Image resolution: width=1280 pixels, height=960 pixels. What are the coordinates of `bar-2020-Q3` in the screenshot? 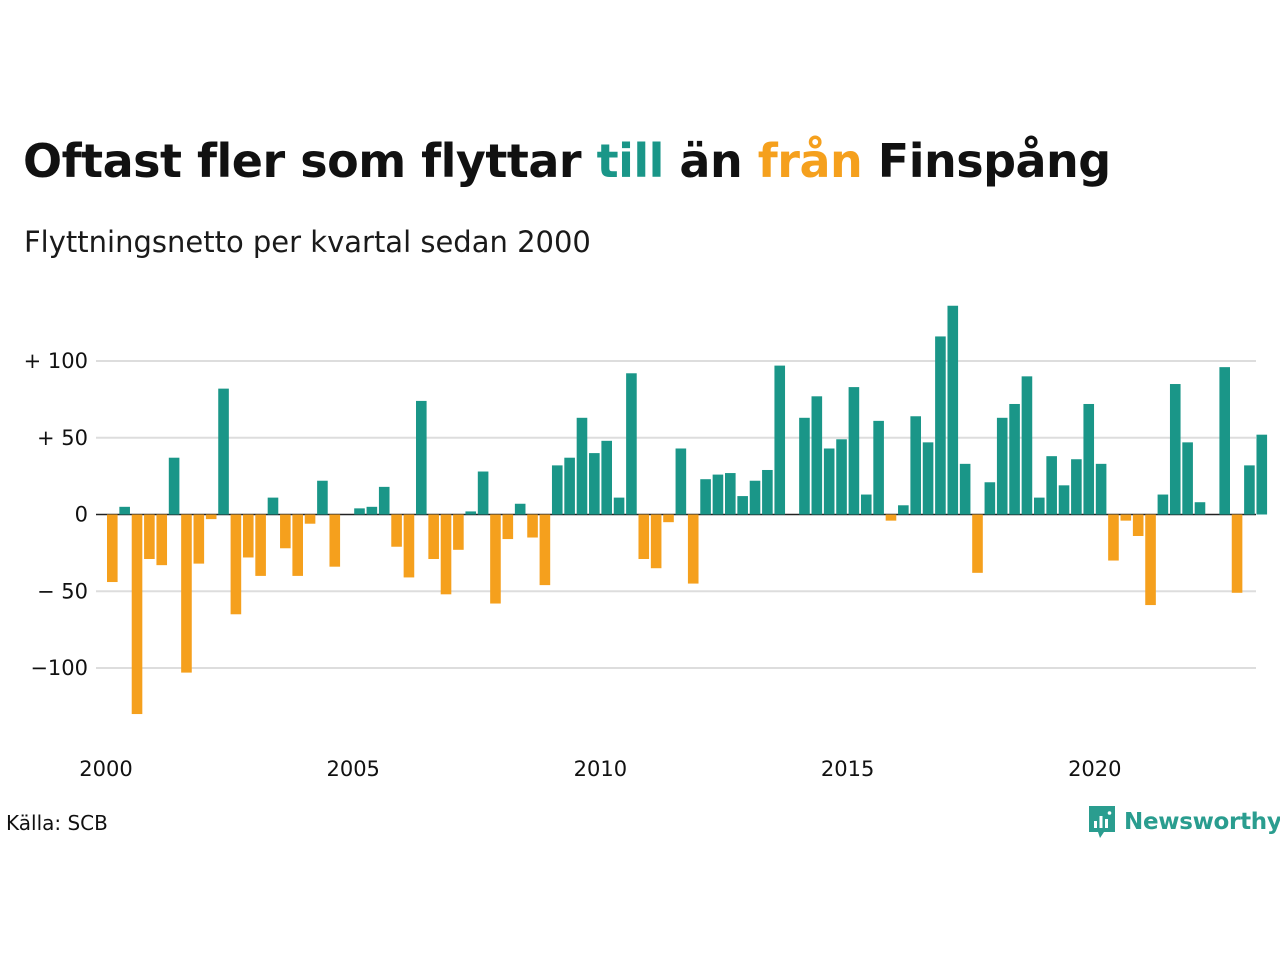 It's located at (1126, 517).